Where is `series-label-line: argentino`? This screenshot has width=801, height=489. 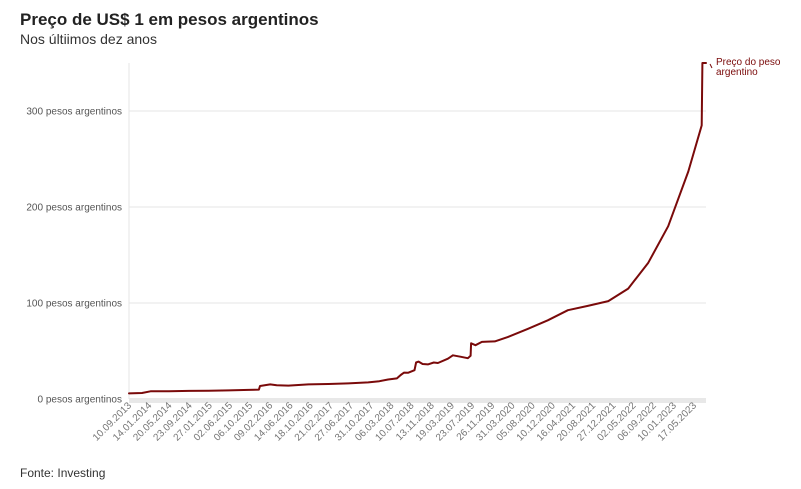
series-label-line: argentino is located at coordinates (737, 72).